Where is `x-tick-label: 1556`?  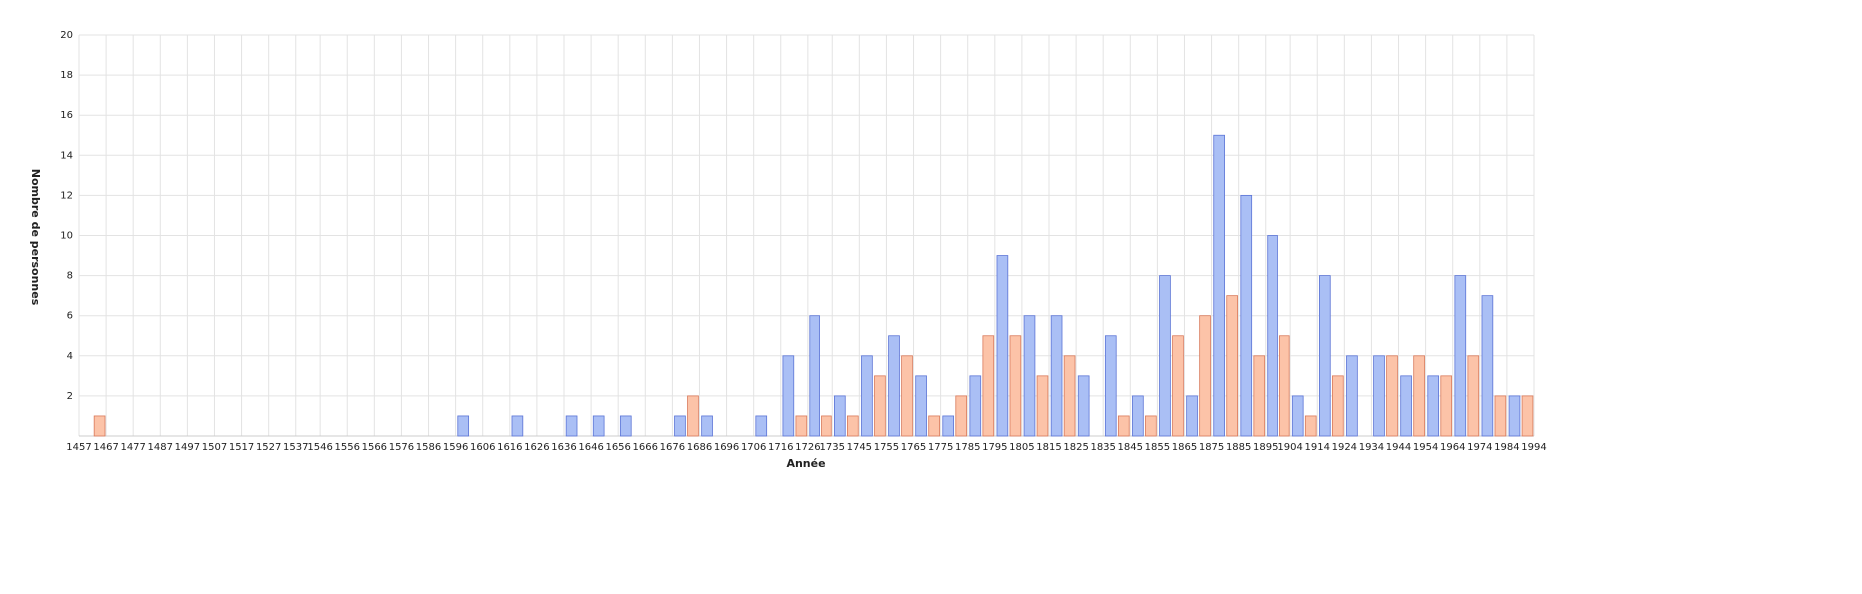
x-tick-label: 1556 is located at coordinates (347, 447).